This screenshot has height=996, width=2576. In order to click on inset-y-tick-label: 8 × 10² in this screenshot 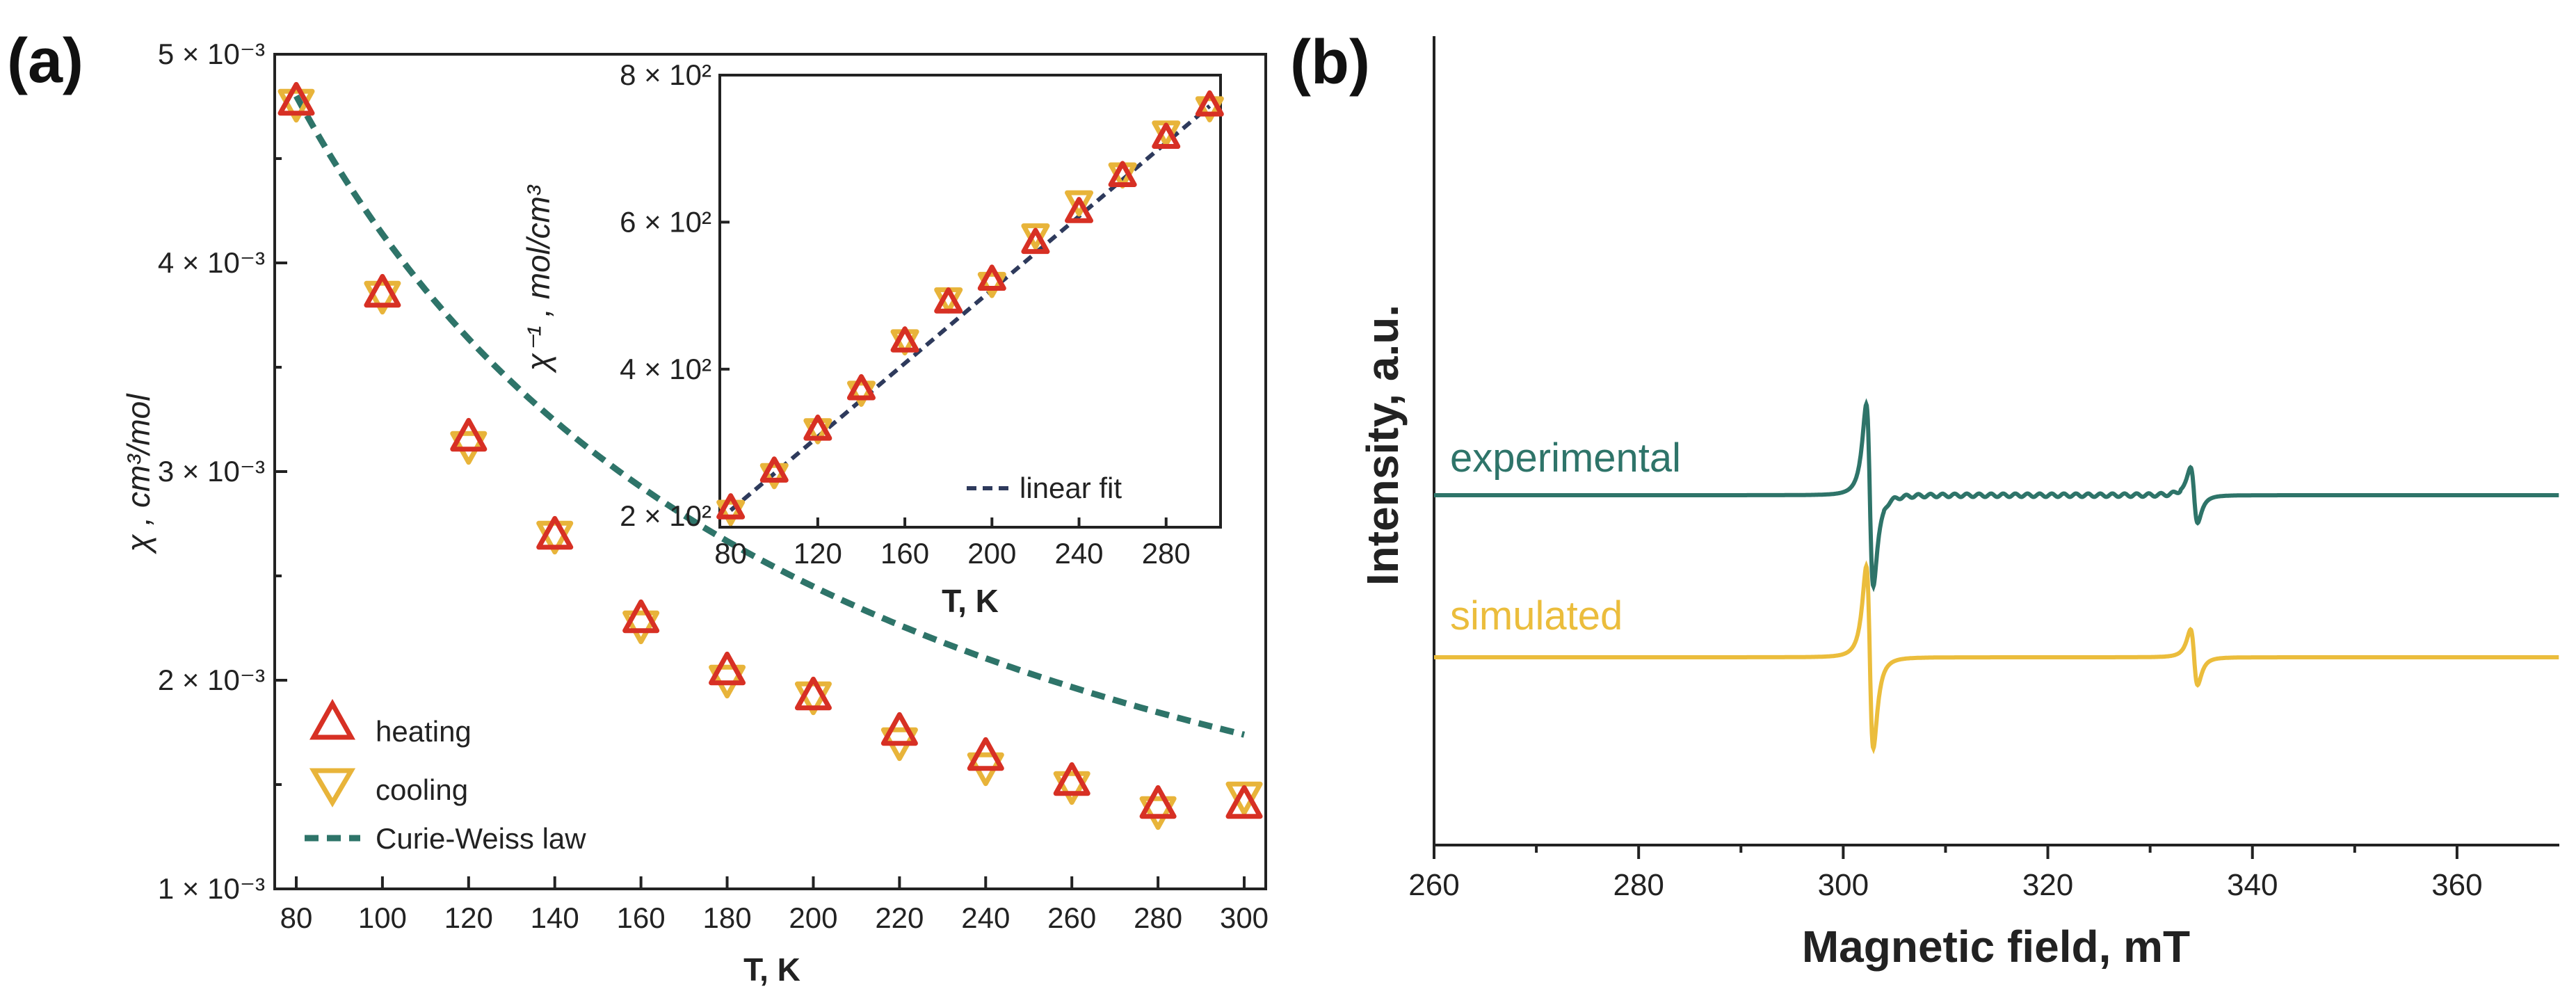, I will do `click(665, 74)`.